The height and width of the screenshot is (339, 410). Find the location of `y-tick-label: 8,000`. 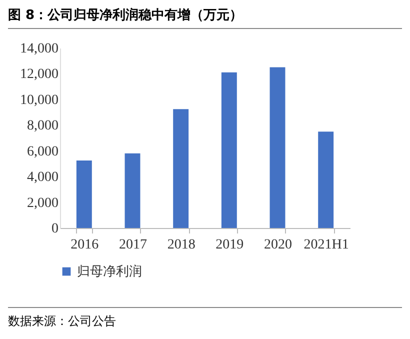

y-tick-label: 8,000 is located at coordinates (42, 126).